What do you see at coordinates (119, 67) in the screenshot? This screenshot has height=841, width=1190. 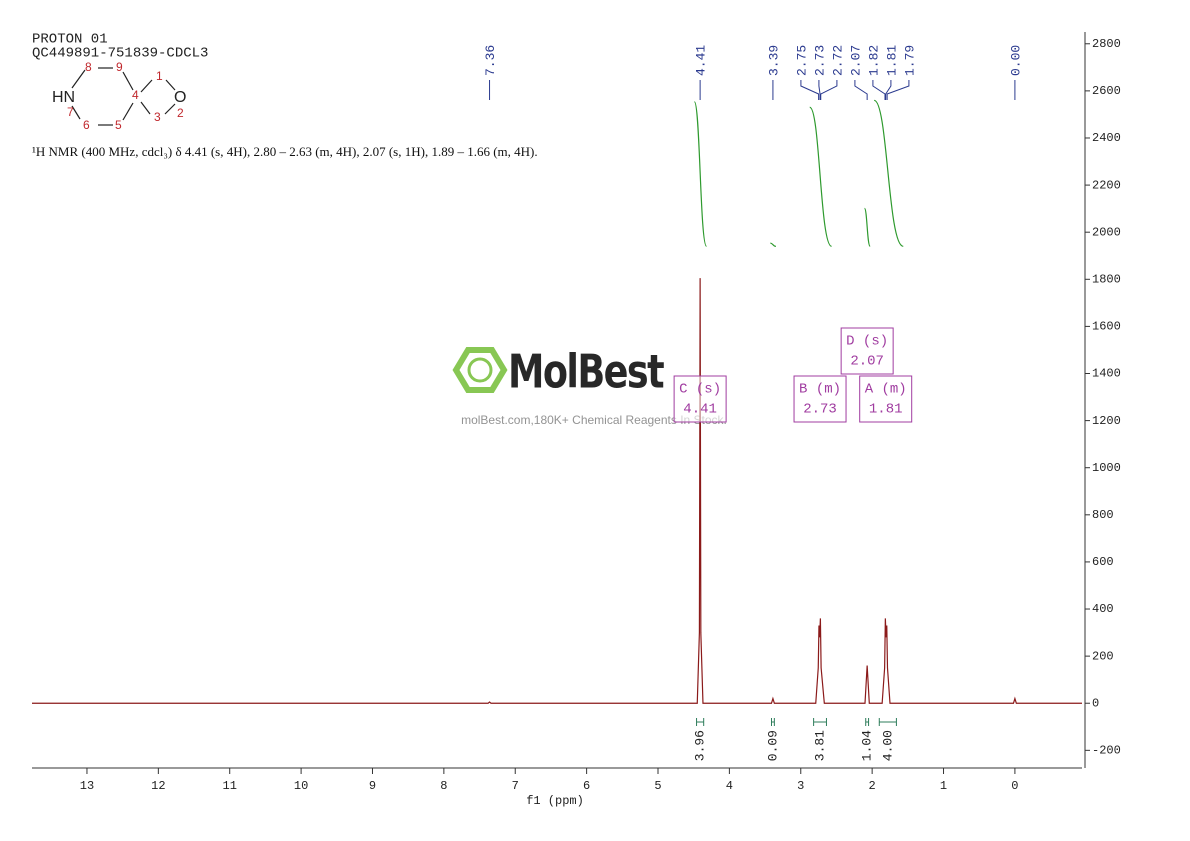 I see `locant: 9` at bounding box center [119, 67].